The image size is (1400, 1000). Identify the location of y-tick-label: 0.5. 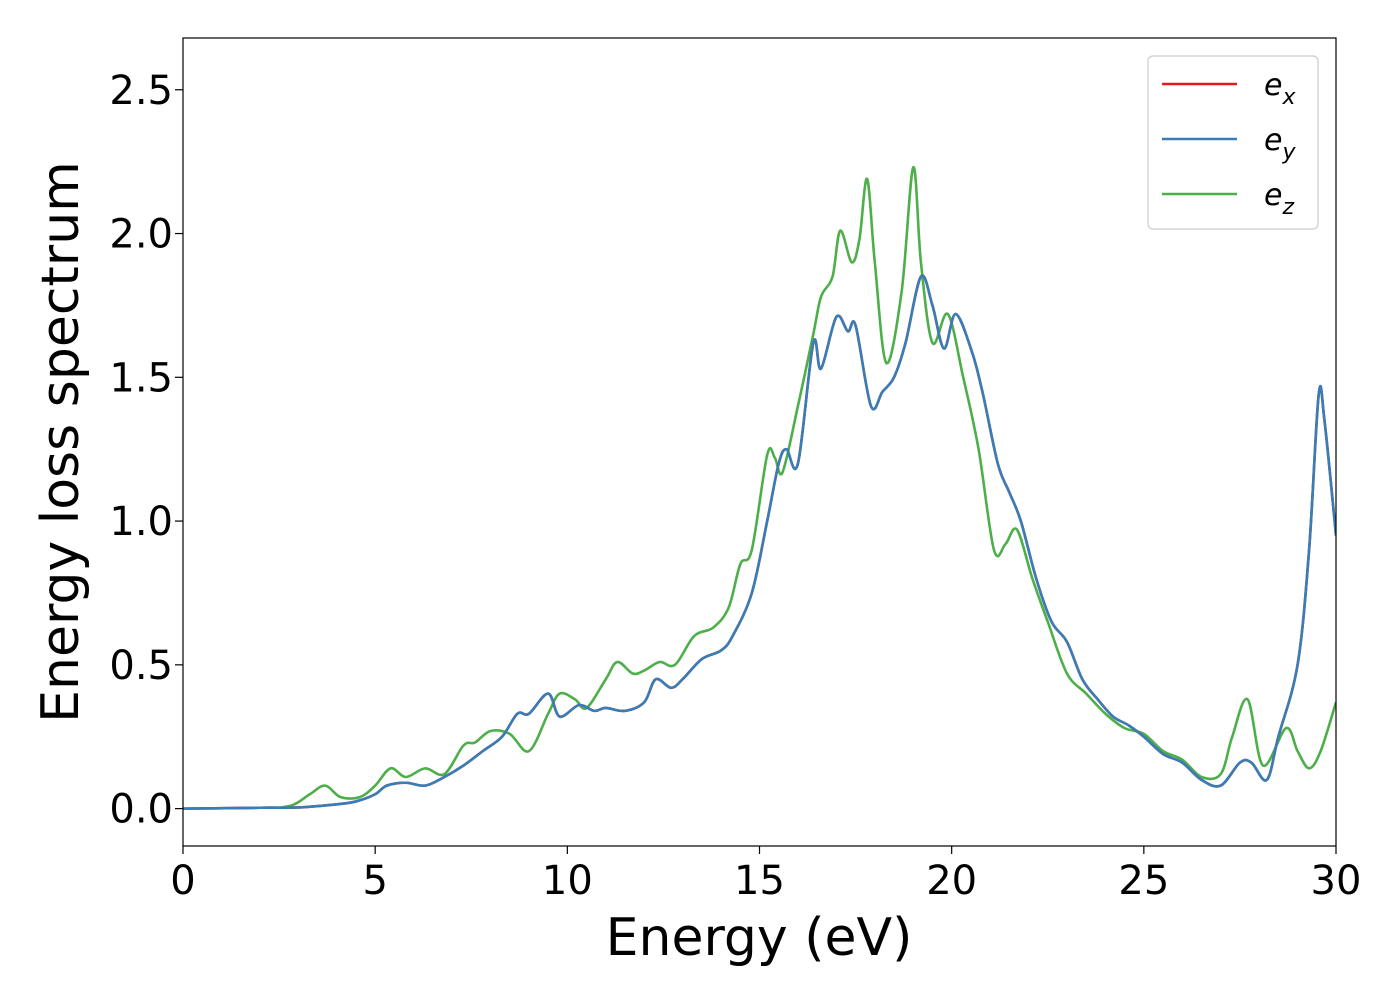
(141, 666).